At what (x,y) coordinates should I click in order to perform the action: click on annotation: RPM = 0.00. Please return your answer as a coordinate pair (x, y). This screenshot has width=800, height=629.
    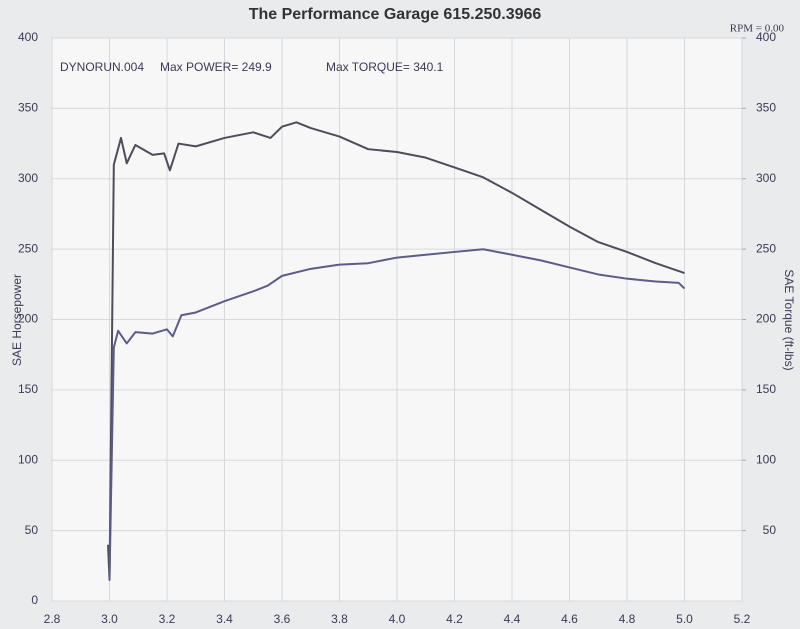
    Looking at the image, I should click on (757, 29).